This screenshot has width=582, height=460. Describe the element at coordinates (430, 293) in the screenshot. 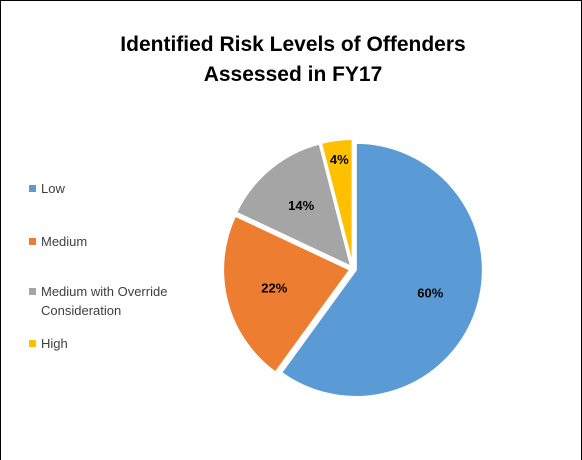

I see `data-label: 60%` at that location.